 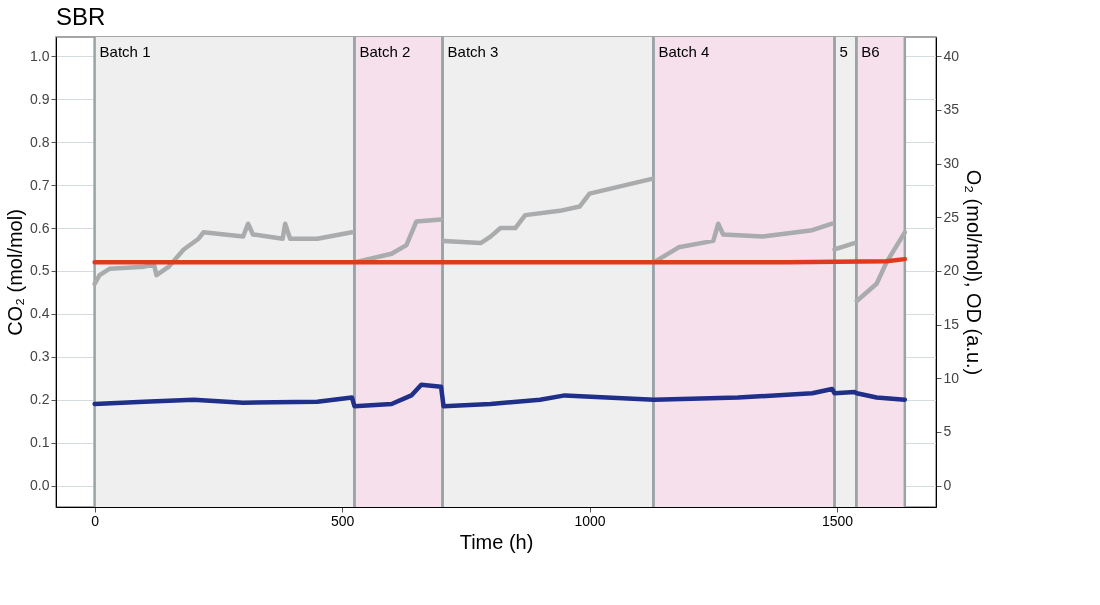 What do you see at coordinates (15, 272) in the screenshot?
I see `y-axis-title: CO₂ (mol/mol)` at bounding box center [15, 272].